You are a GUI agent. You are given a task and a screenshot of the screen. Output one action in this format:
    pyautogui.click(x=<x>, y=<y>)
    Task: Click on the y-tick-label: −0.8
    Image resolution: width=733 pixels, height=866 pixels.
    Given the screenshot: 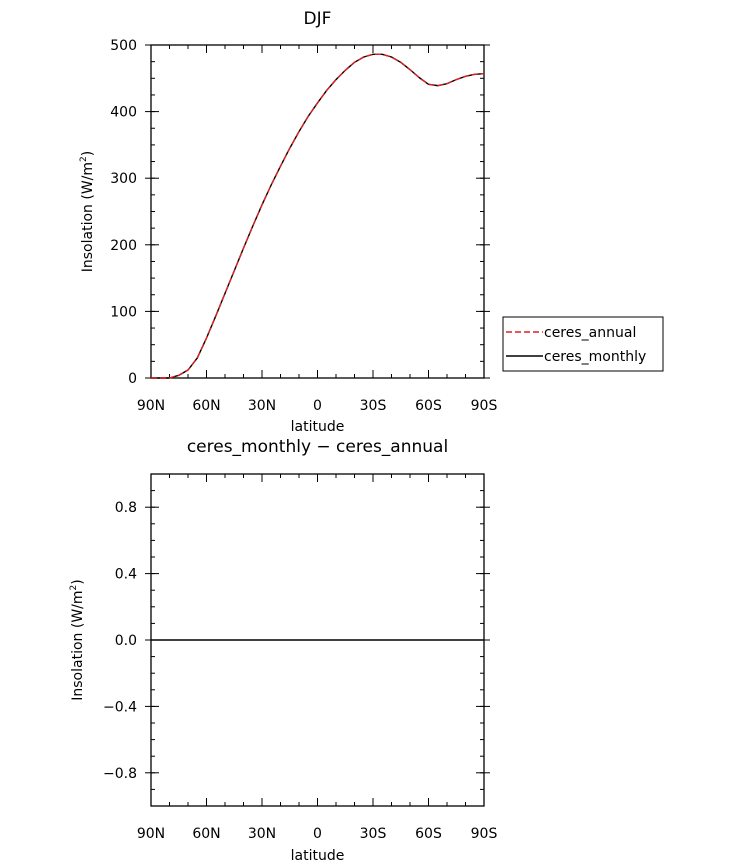 What is the action you would take?
    pyautogui.click(x=120, y=774)
    